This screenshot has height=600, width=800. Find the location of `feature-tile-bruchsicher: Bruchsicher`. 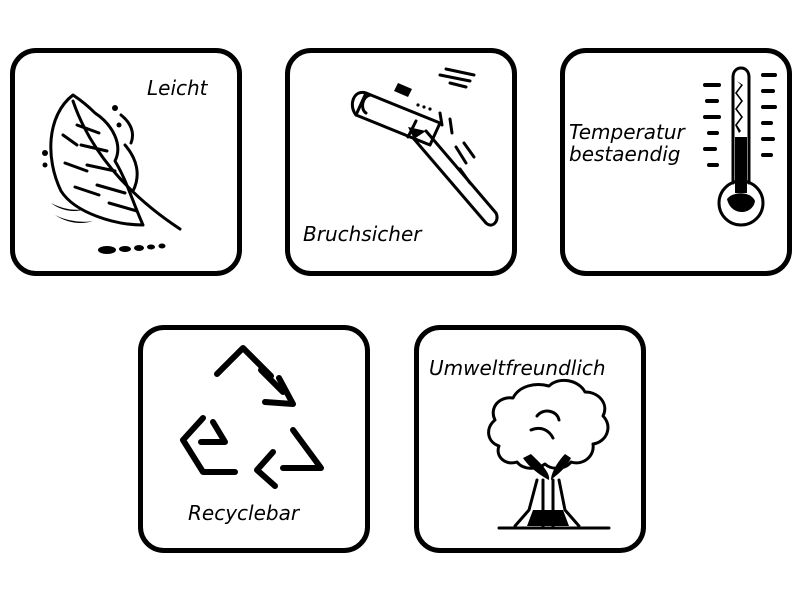

feature-tile-bruchsicher: Bruchsicher is located at coordinates (401, 162).